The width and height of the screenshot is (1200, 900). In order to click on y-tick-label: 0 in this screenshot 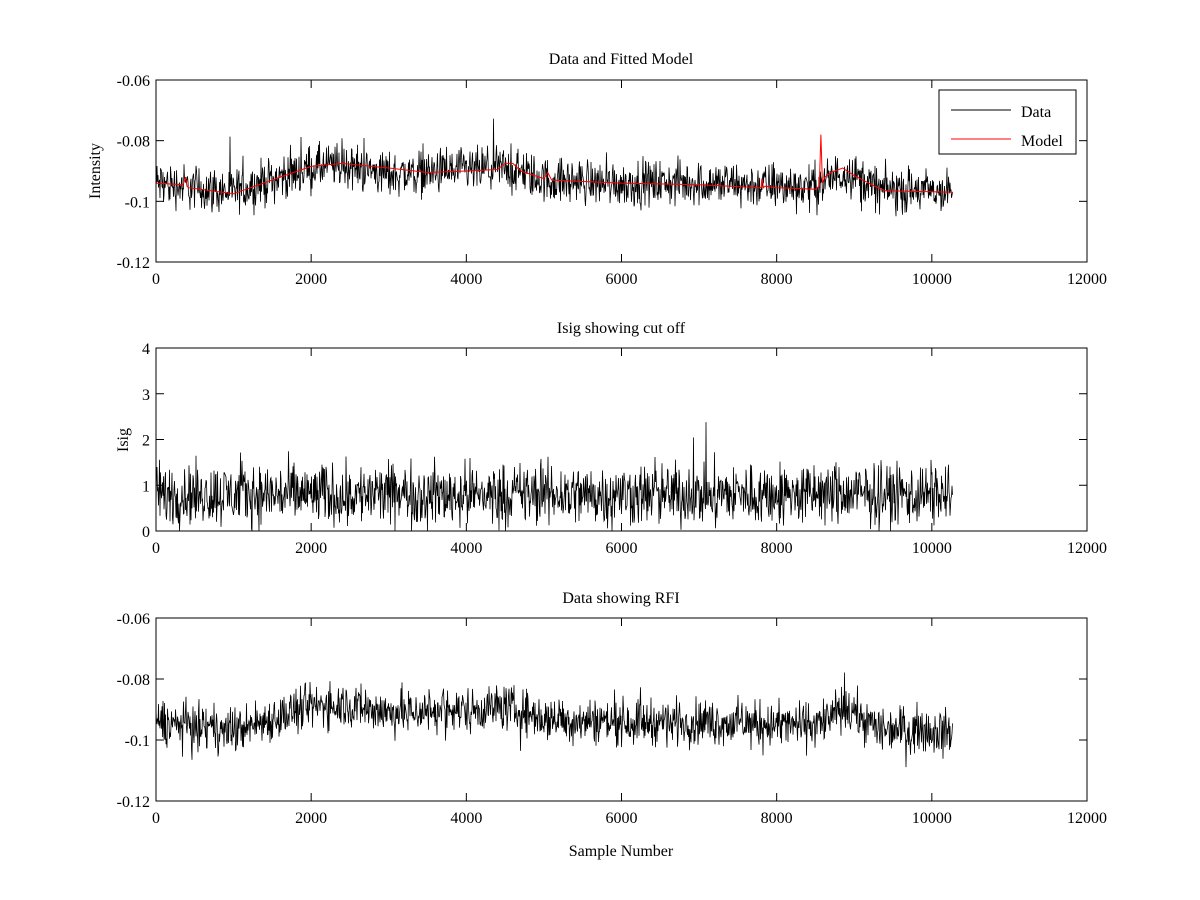, I will do `click(146, 532)`.